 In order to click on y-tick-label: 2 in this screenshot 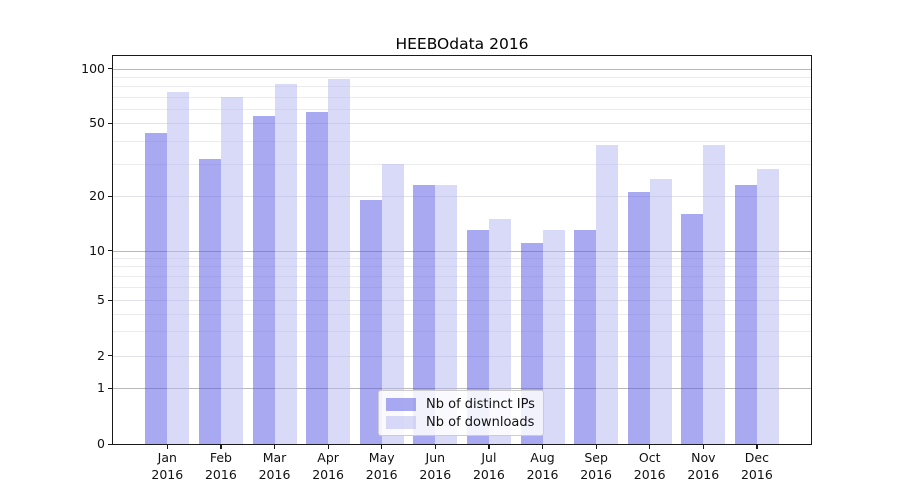, I will do `click(101, 355)`.